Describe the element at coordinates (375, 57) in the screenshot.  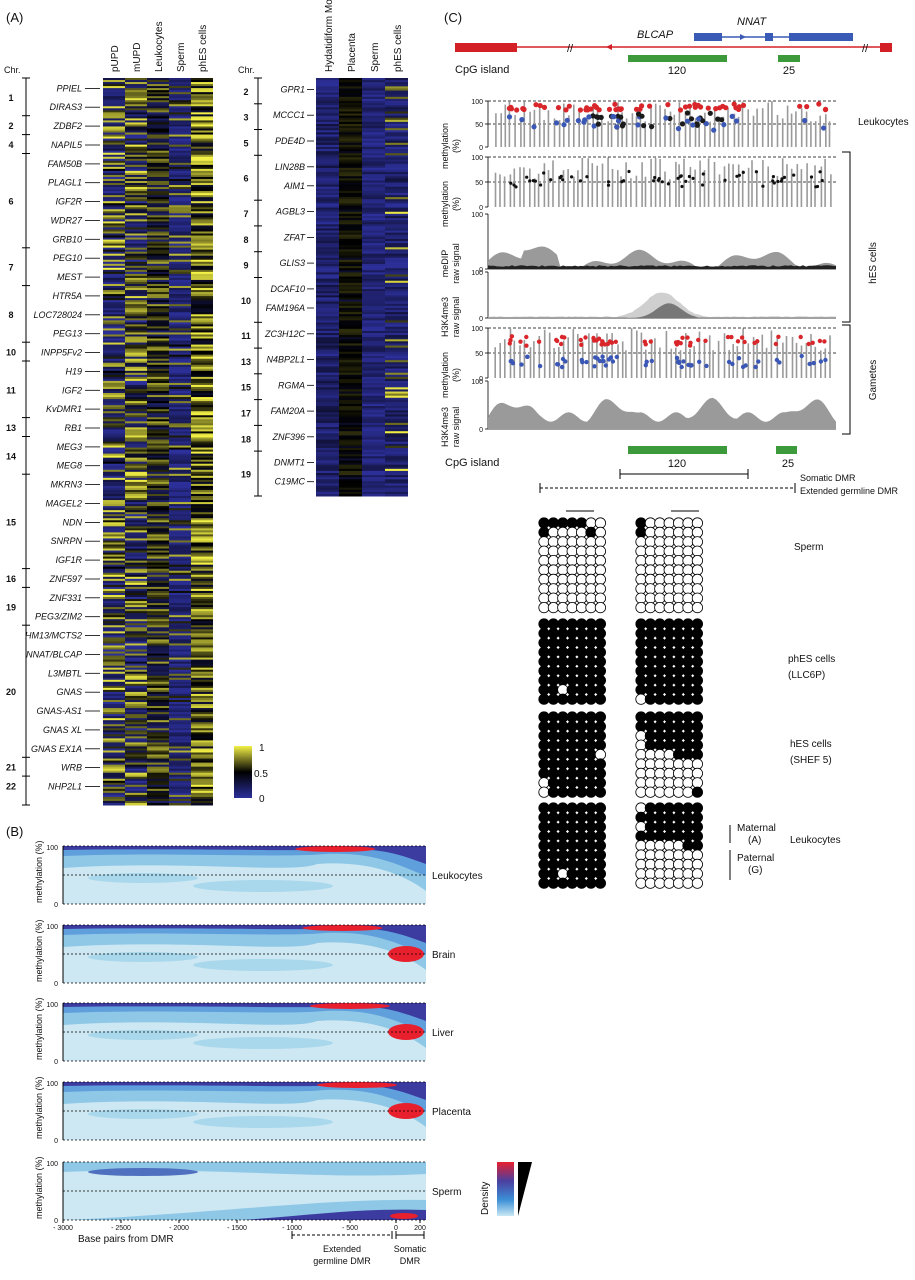
I see `heatmap2-column-2: Sperm` at that location.